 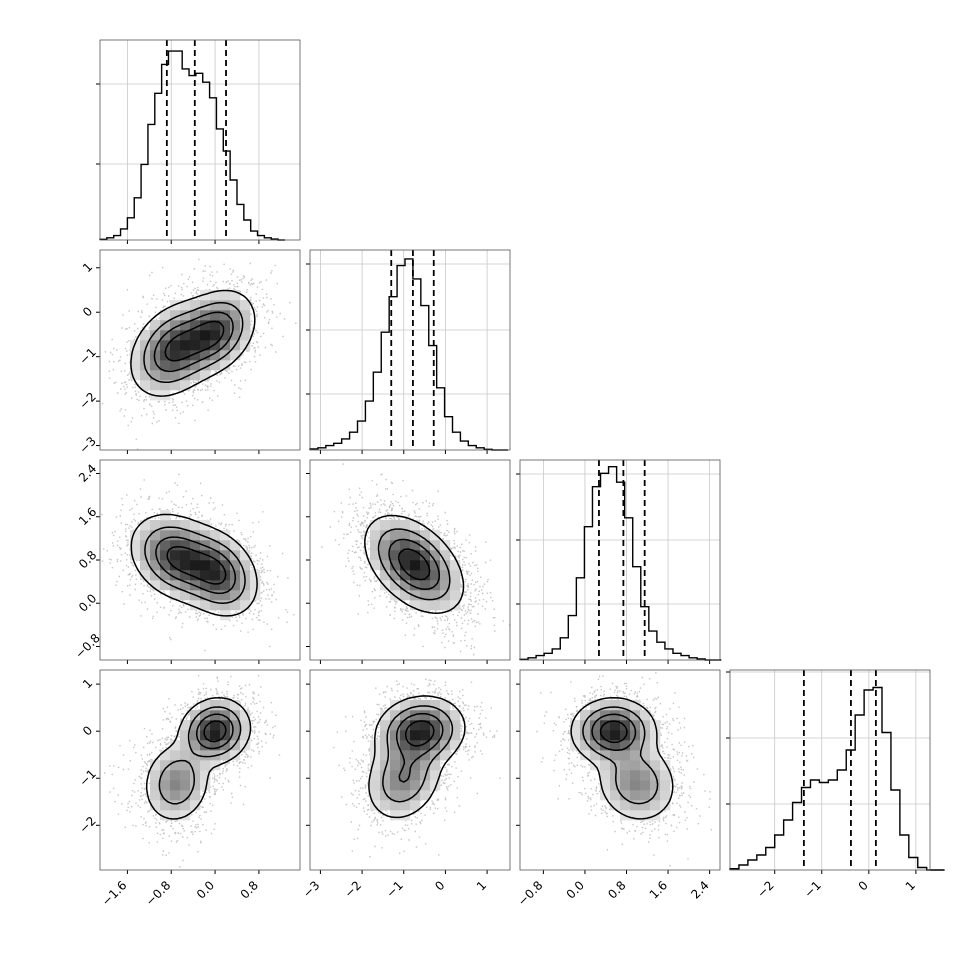 I want to click on panel-background, so click(x=620, y=560).